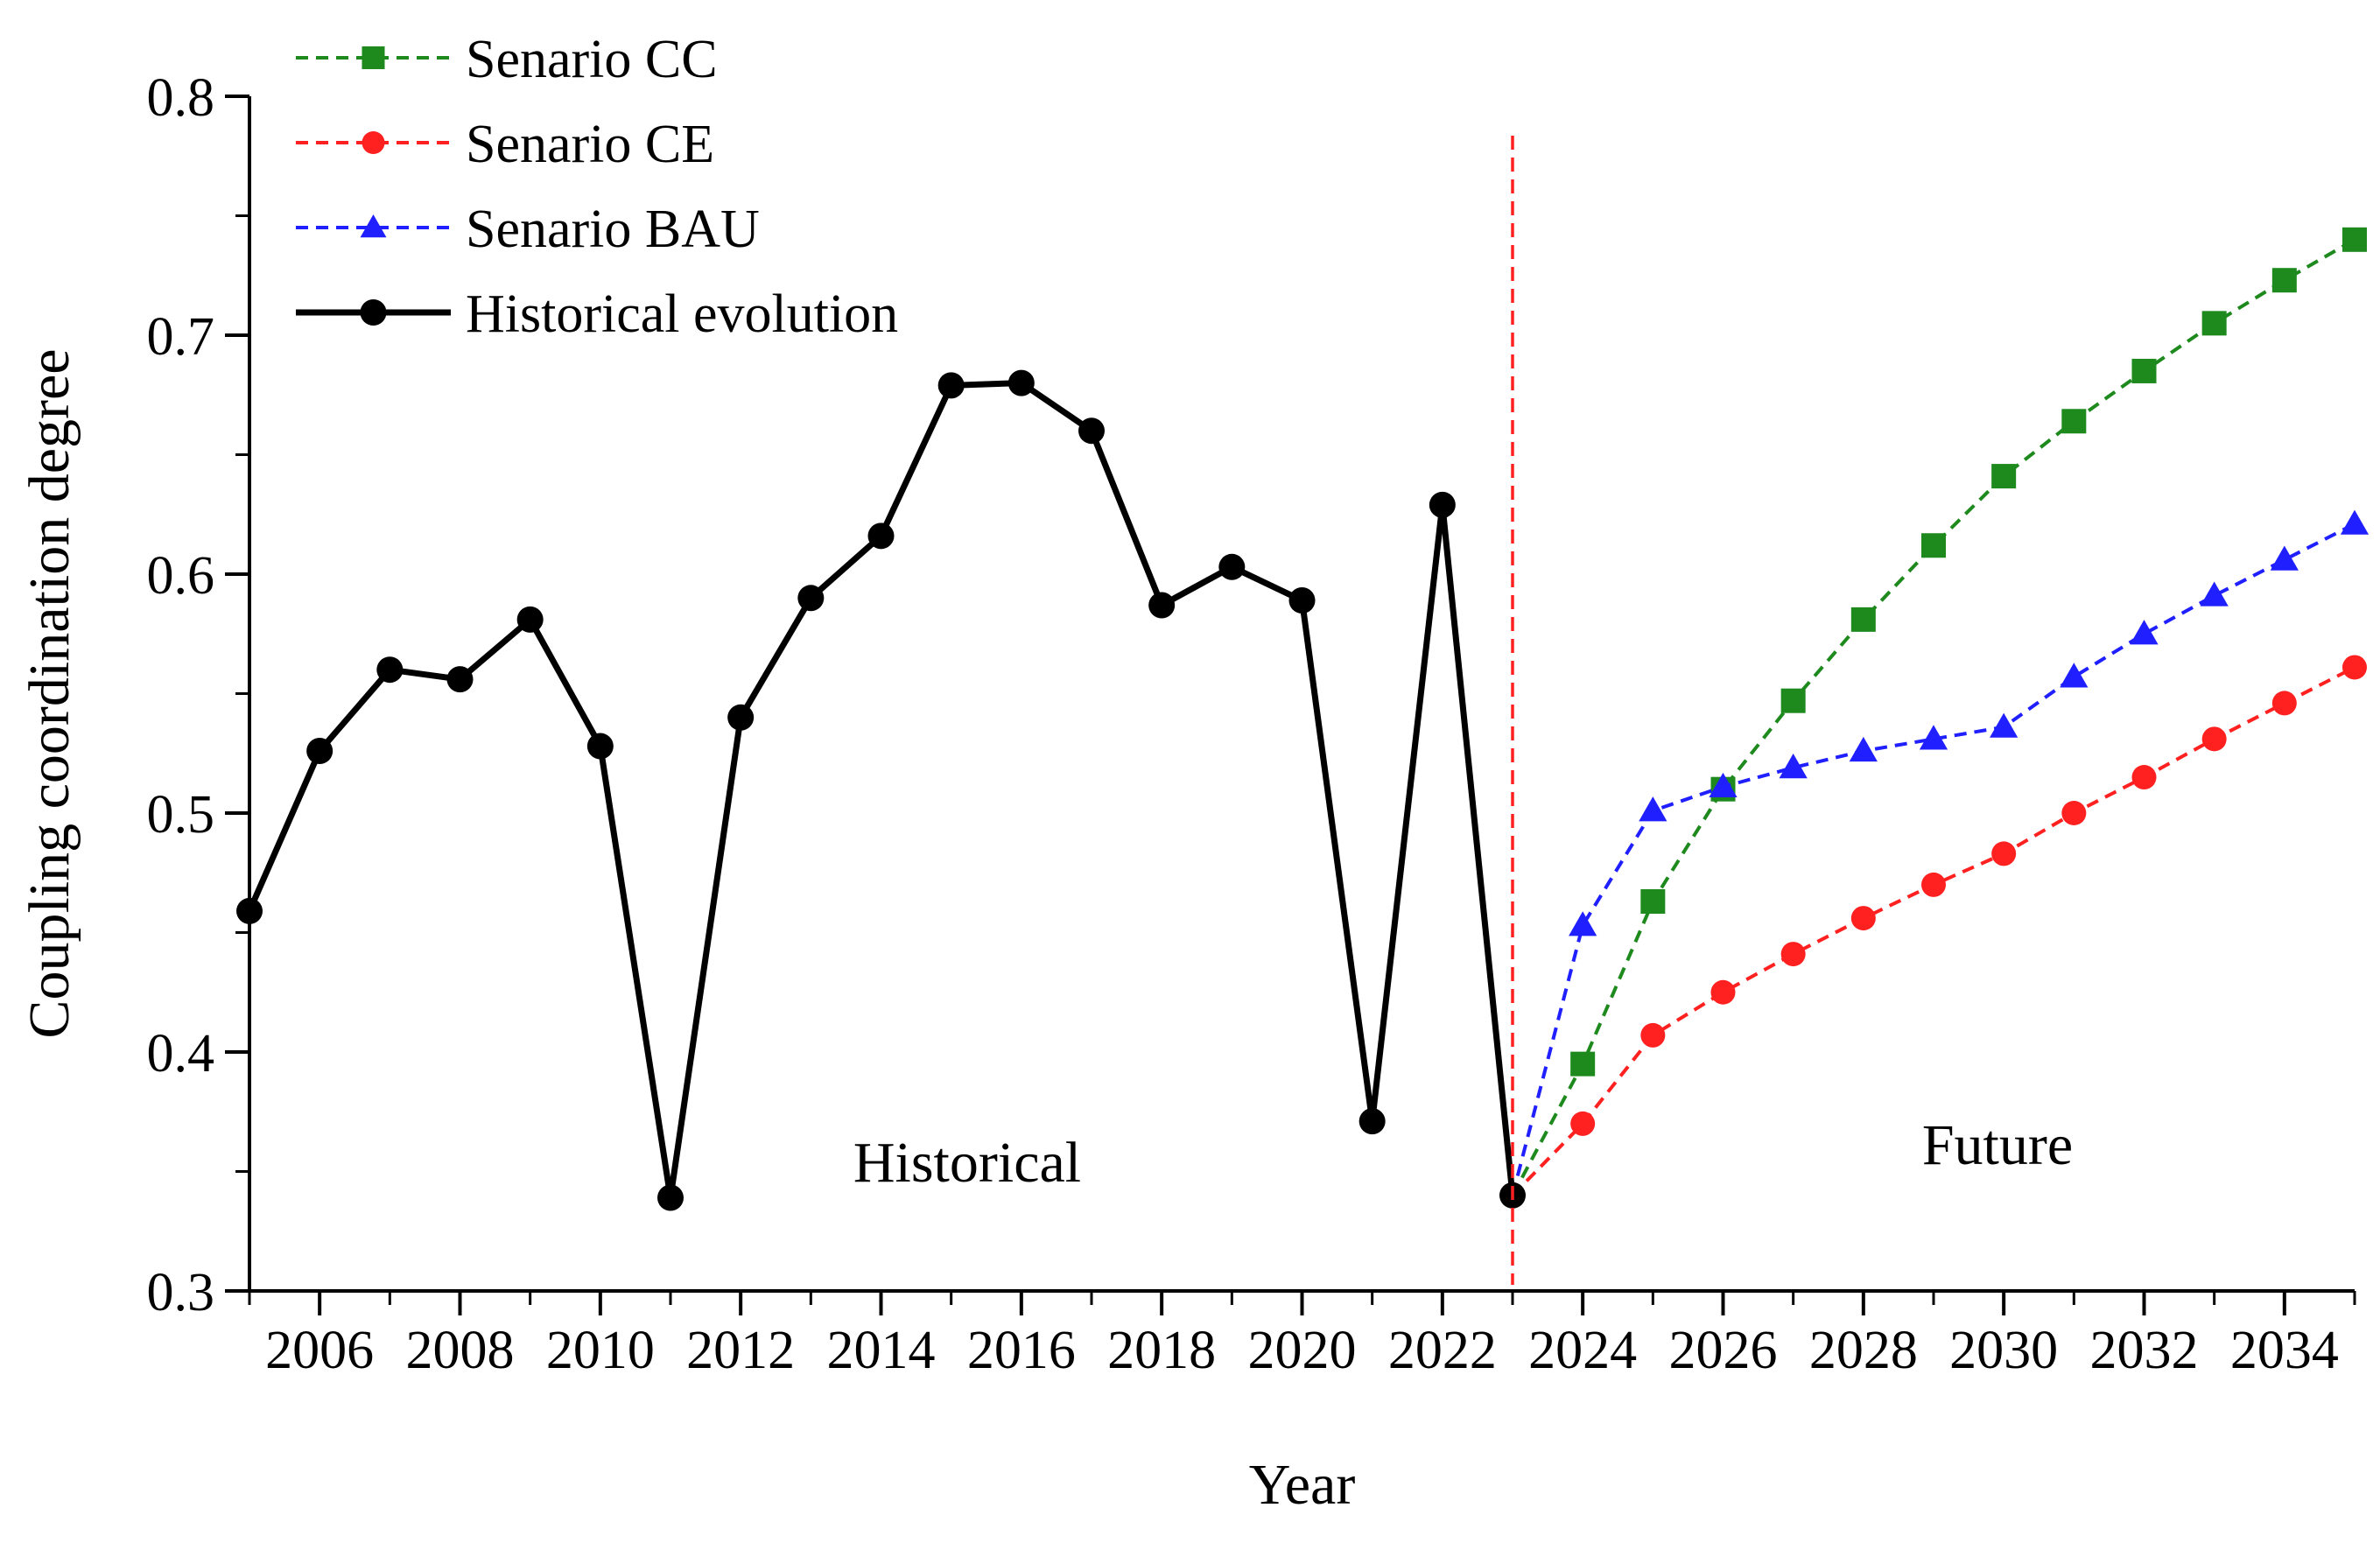 This screenshot has height=1543, width=2380. I want to click on legend-label: Senario BAU, so click(613, 229).